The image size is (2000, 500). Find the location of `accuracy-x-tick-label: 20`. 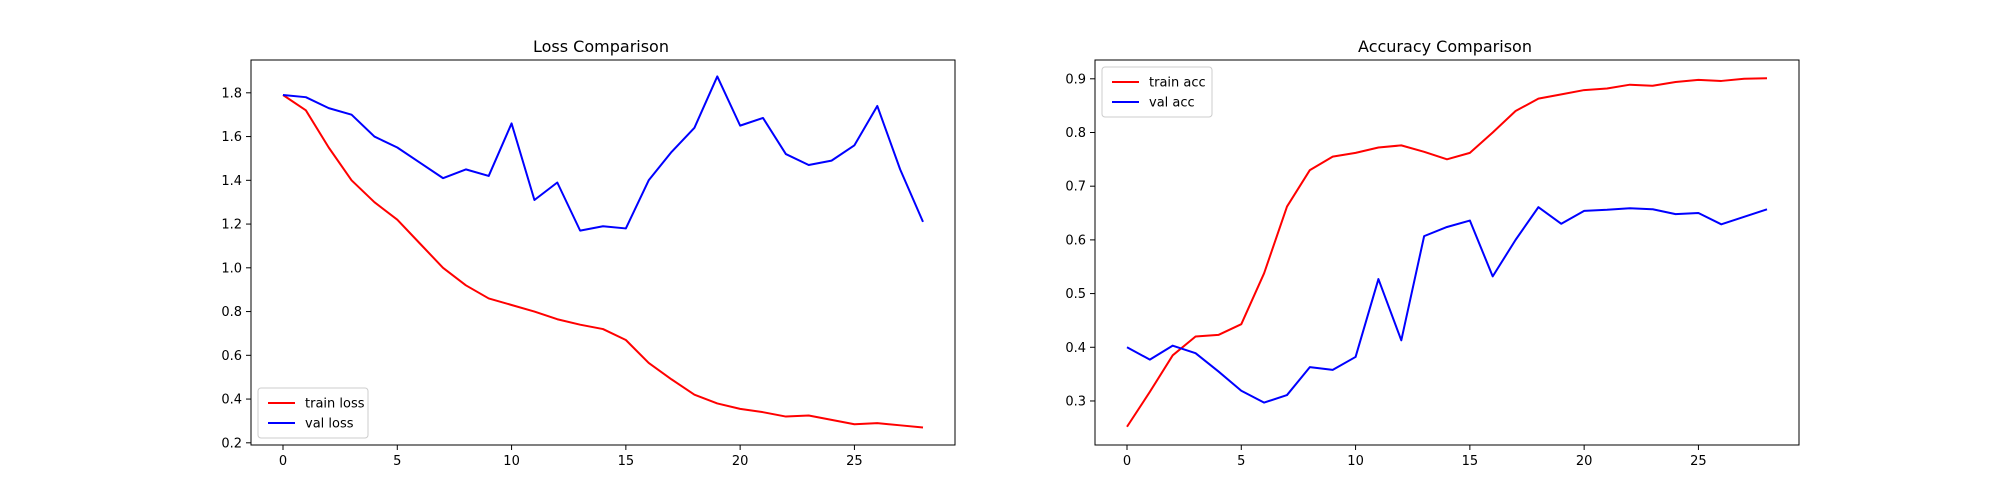

accuracy-x-tick-label: 20 is located at coordinates (1584, 461).